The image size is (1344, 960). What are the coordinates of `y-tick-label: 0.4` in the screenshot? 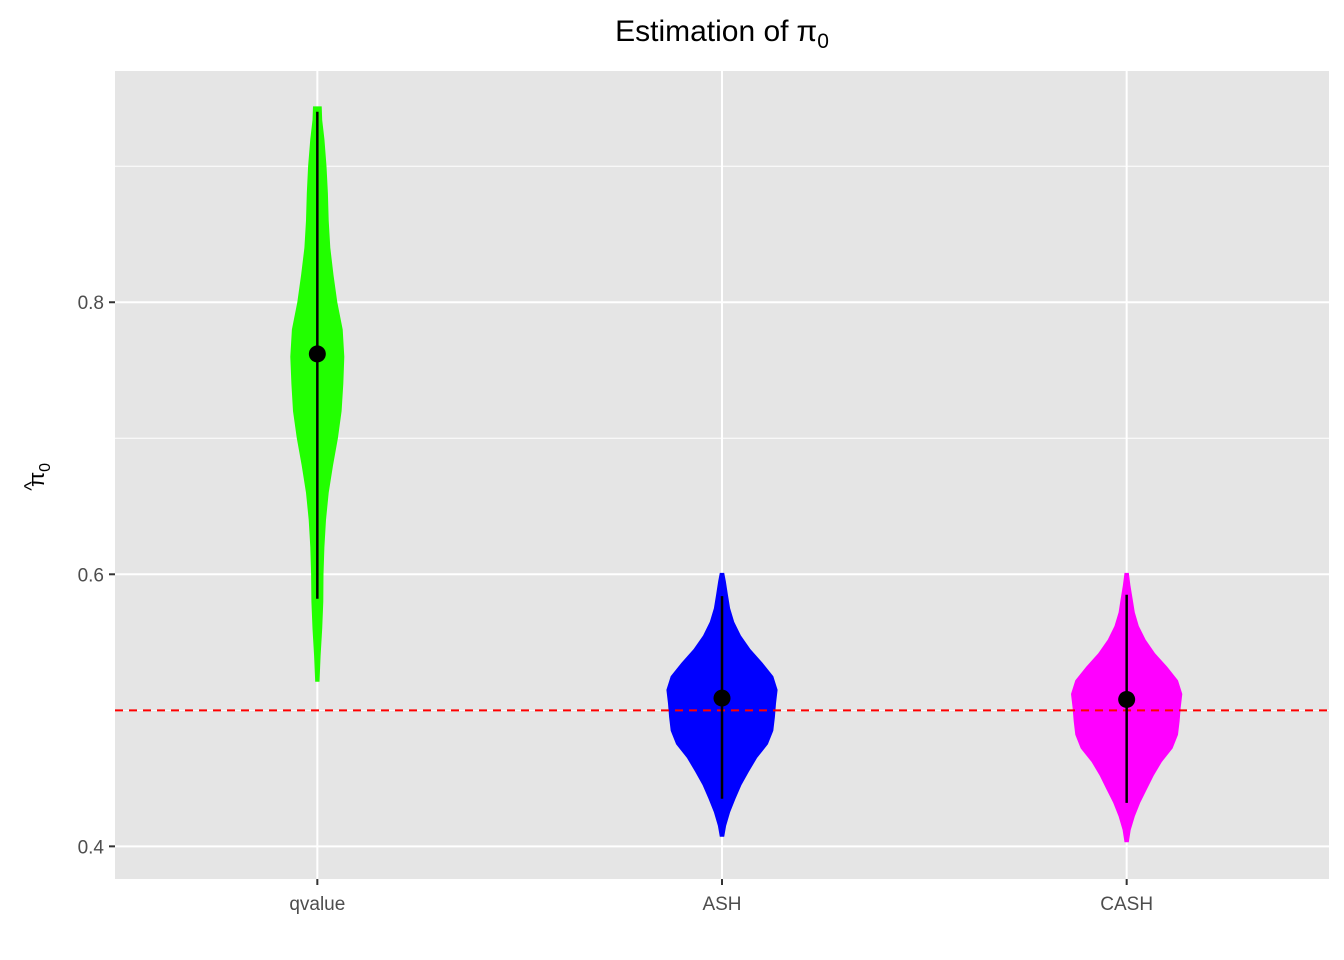 It's located at (91, 847).